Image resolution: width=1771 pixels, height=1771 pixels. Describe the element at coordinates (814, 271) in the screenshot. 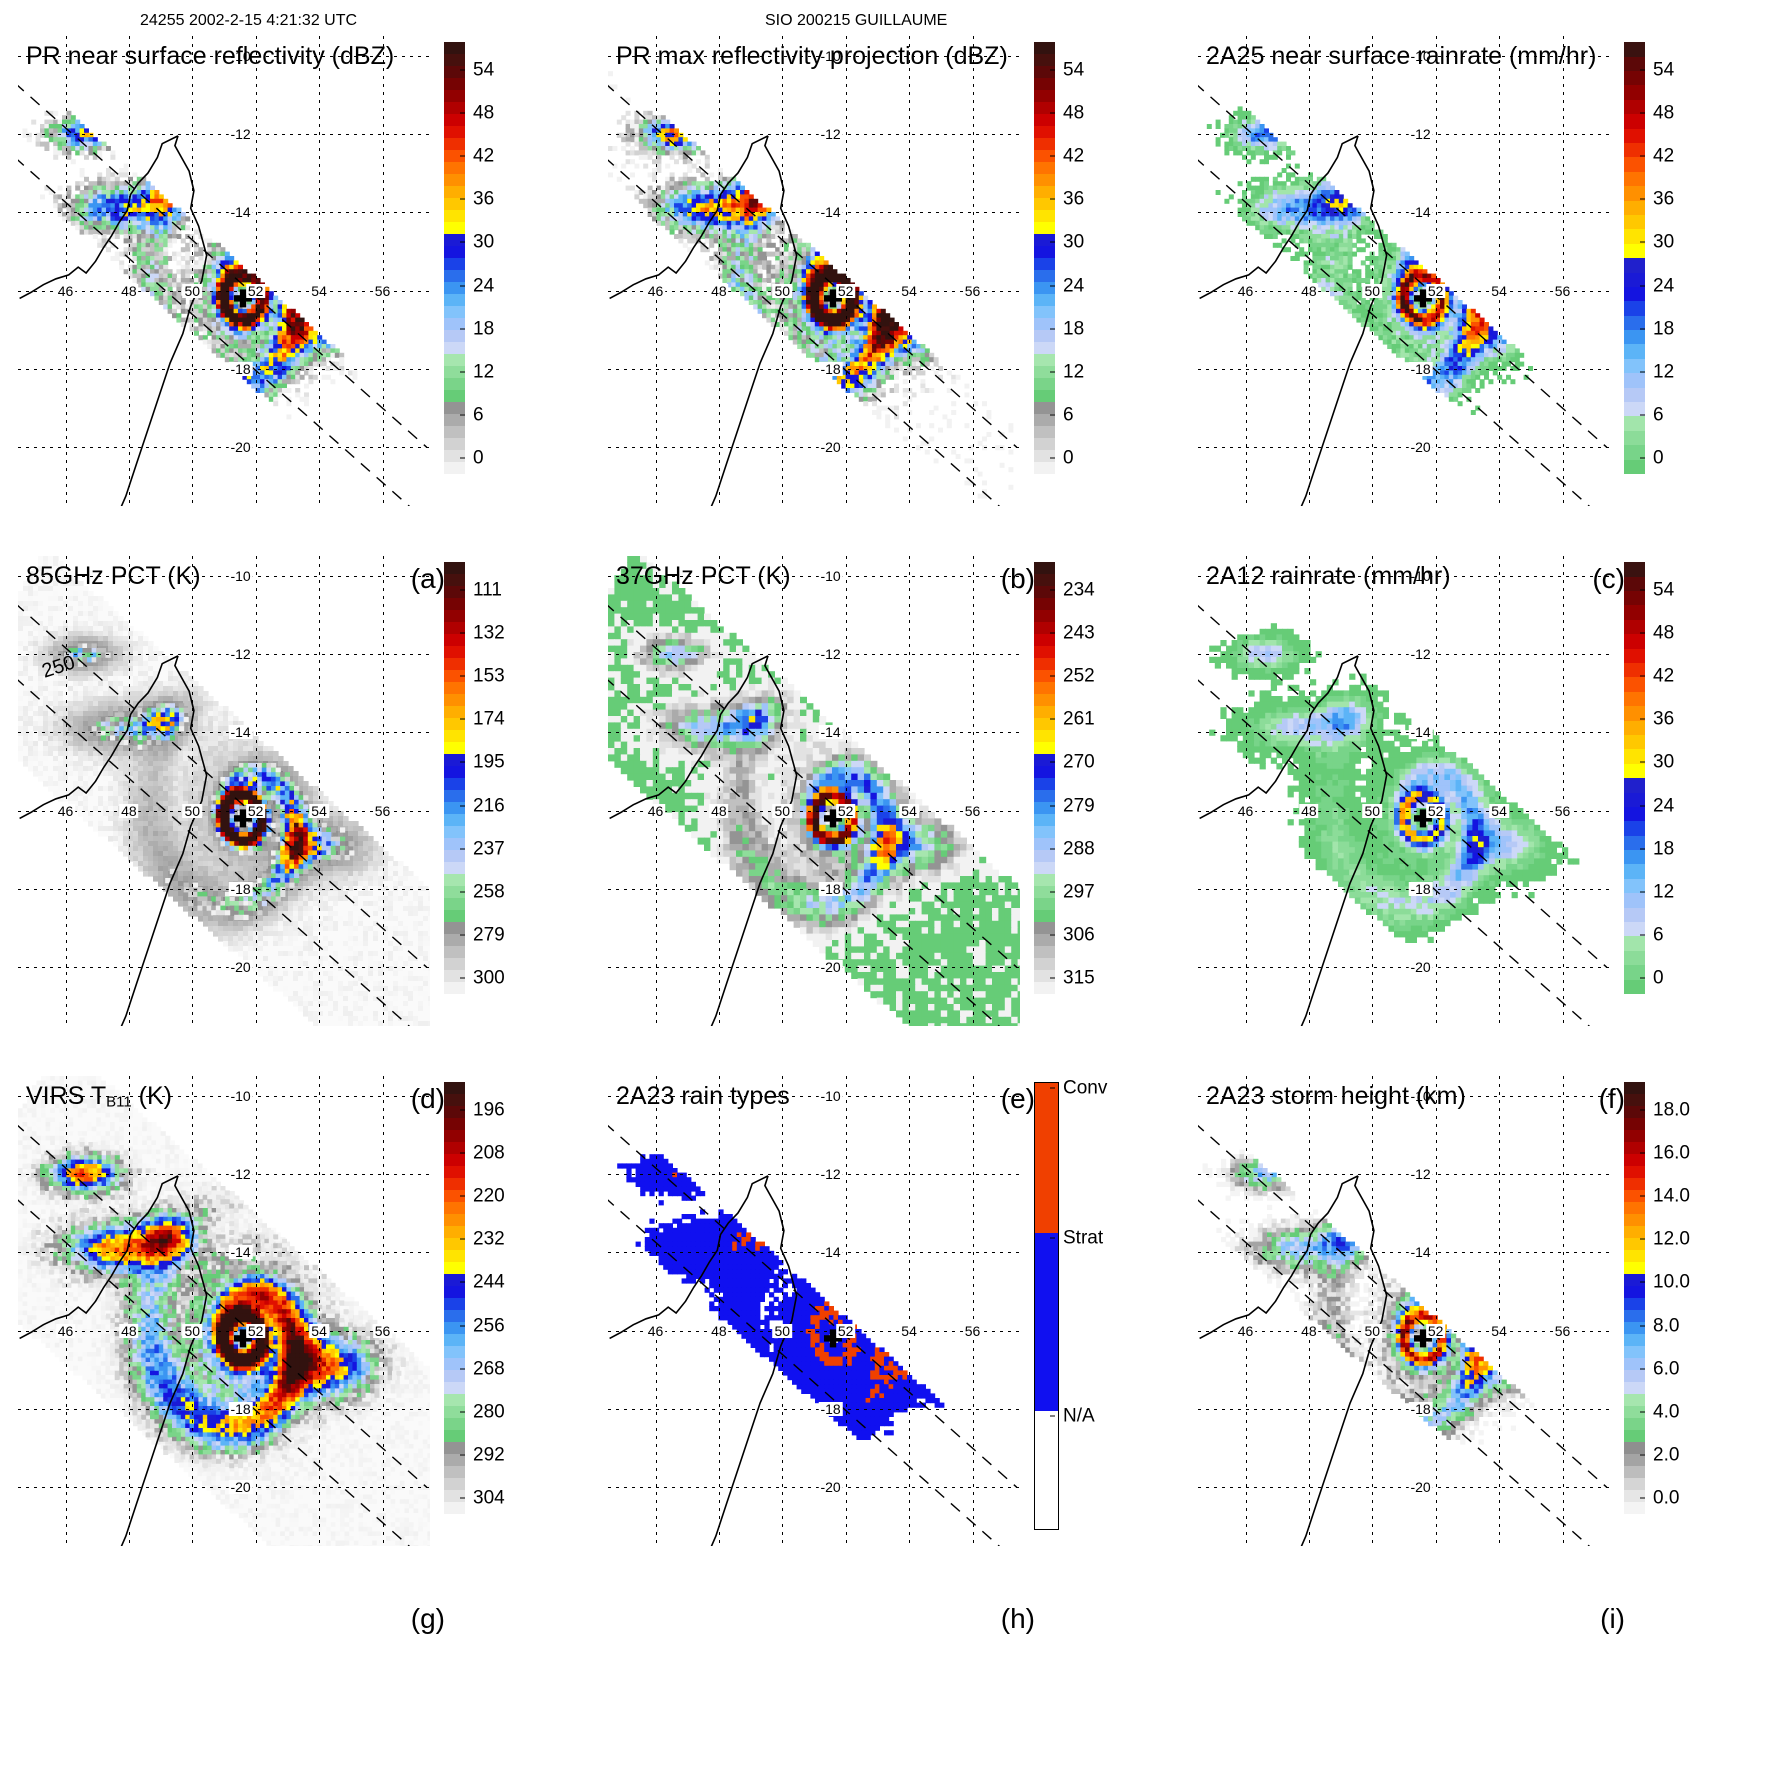

I see `panel-b-map: -10 -12 -14 -18 -20 46 48 50 52 54 56` at that location.